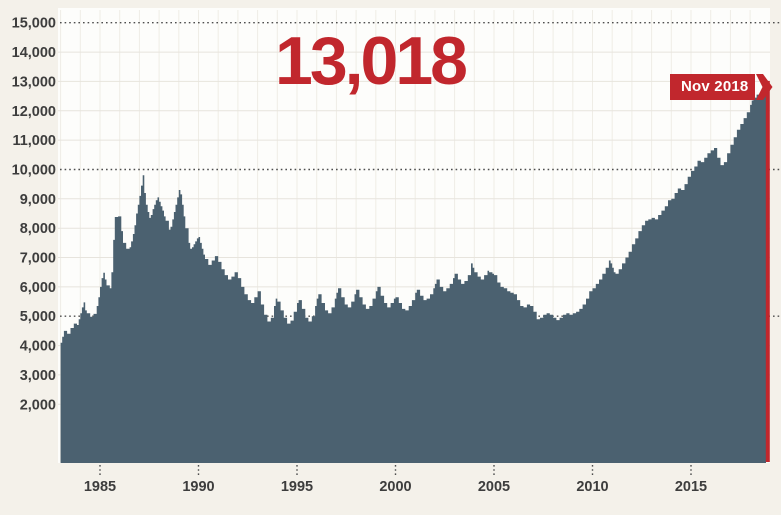 This screenshot has width=781, height=515. Describe the element at coordinates (38, 347) in the screenshot. I see `y-axis-label: 4,000` at that location.